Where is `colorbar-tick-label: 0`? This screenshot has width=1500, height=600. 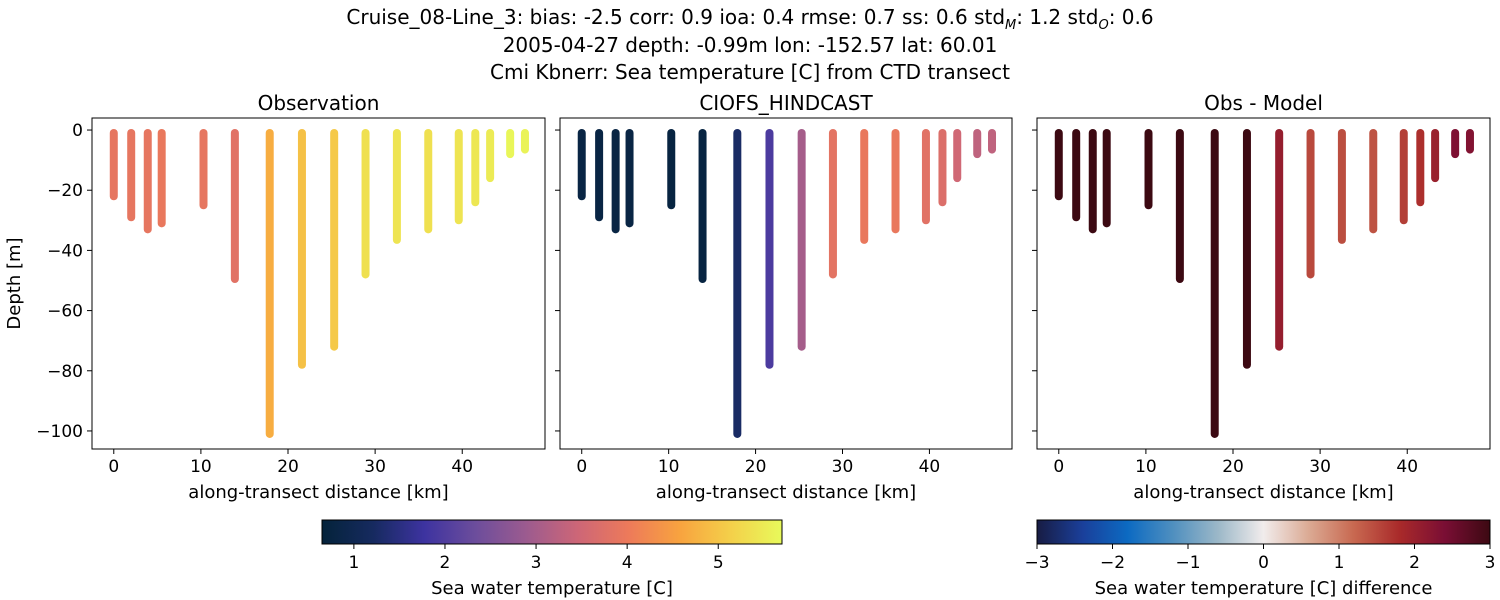
colorbar-tick-label: 0 is located at coordinates (1263, 563).